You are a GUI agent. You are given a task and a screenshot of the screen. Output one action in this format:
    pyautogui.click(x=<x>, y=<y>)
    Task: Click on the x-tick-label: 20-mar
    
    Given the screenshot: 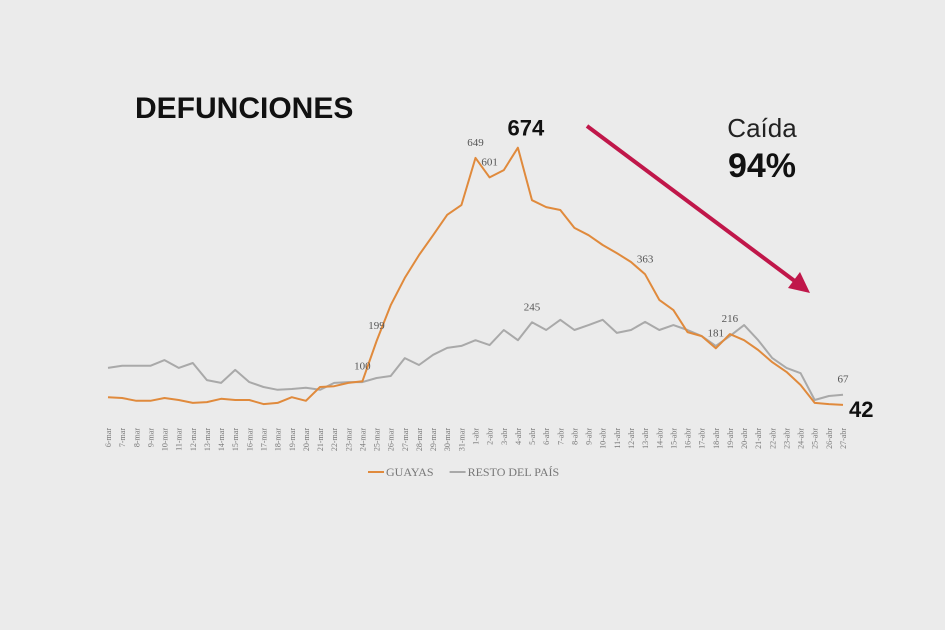 What is the action you would take?
    pyautogui.click(x=306, y=439)
    